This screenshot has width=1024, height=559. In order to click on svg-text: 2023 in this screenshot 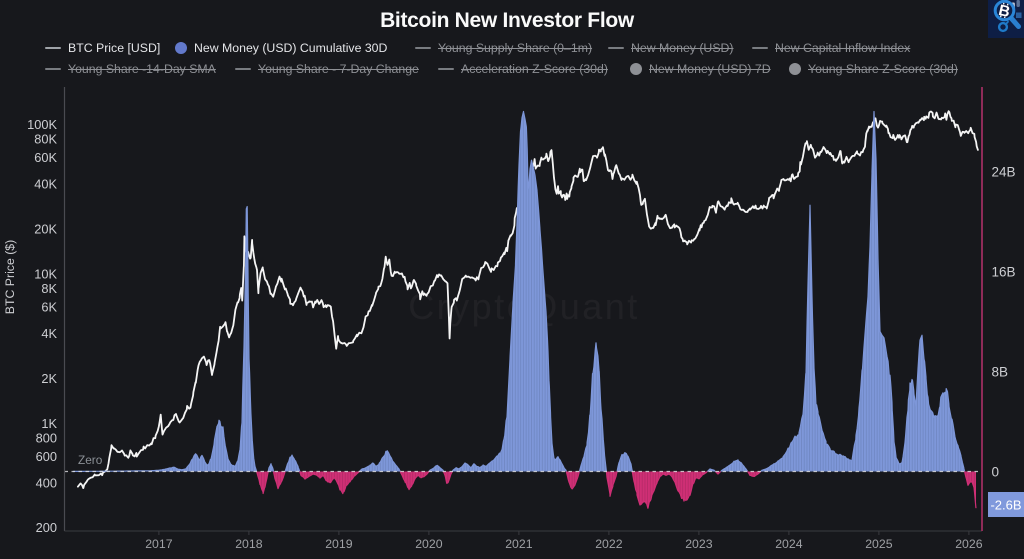, I will do `click(699, 544)`.